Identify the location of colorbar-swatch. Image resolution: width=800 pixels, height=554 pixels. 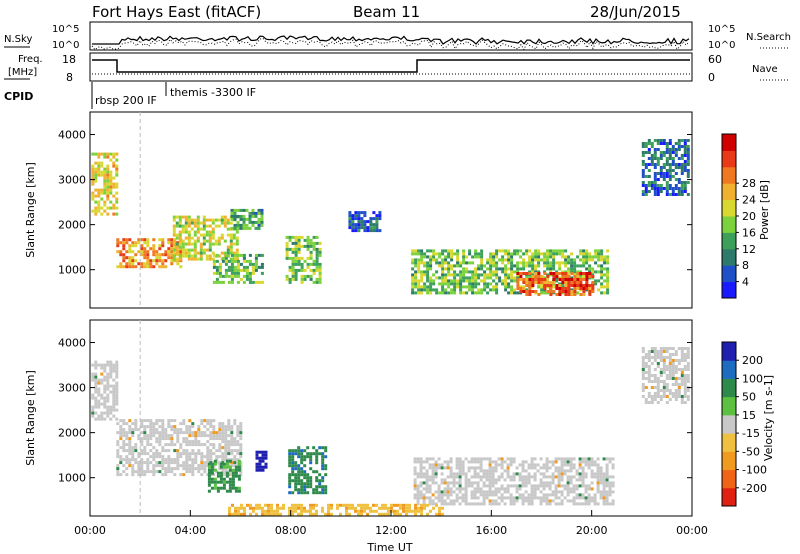
(729, 351).